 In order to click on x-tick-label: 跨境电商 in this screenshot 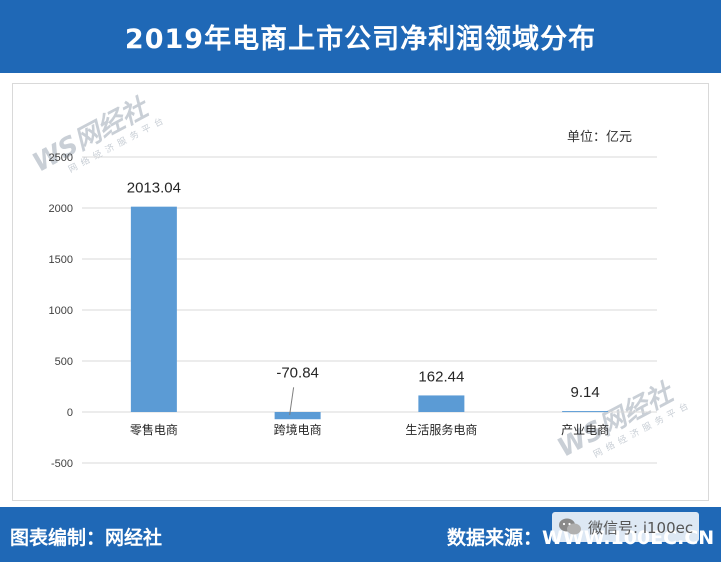, I will do `click(298, 429)`.